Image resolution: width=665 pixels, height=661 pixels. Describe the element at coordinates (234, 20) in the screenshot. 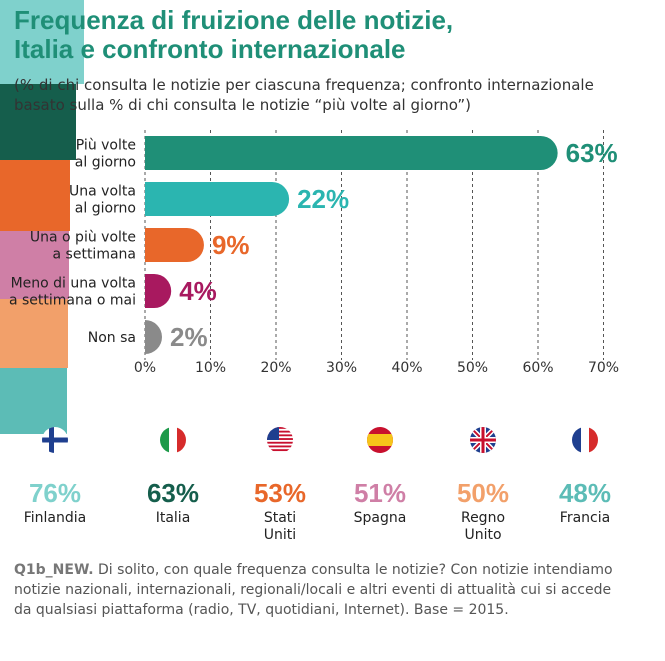

I see `title-line-1: Frequenza di fruizione delle notizie,` at that location.